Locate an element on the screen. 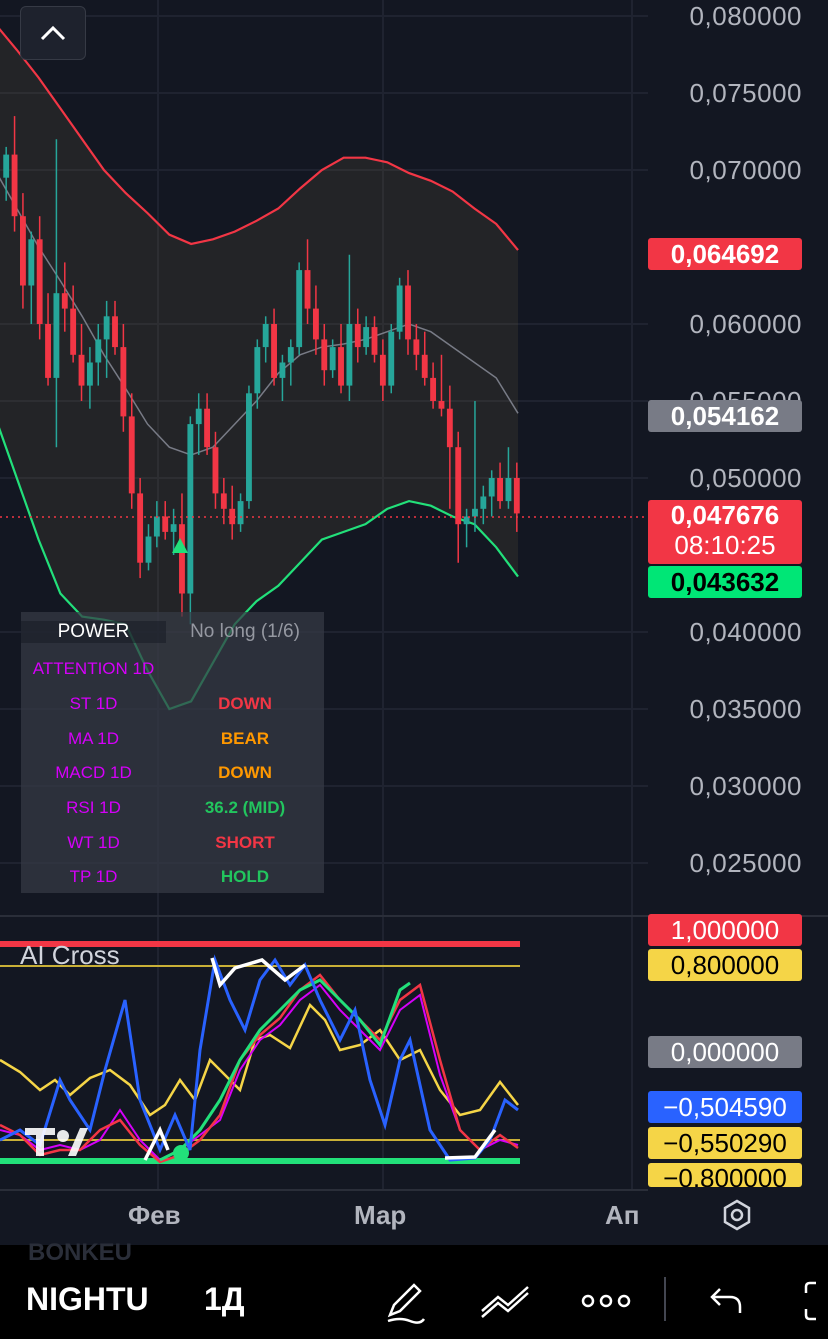 This screenshot has height=1339, width=828. symbol-button: NIGHTU is located at coordinates (87, 1299).